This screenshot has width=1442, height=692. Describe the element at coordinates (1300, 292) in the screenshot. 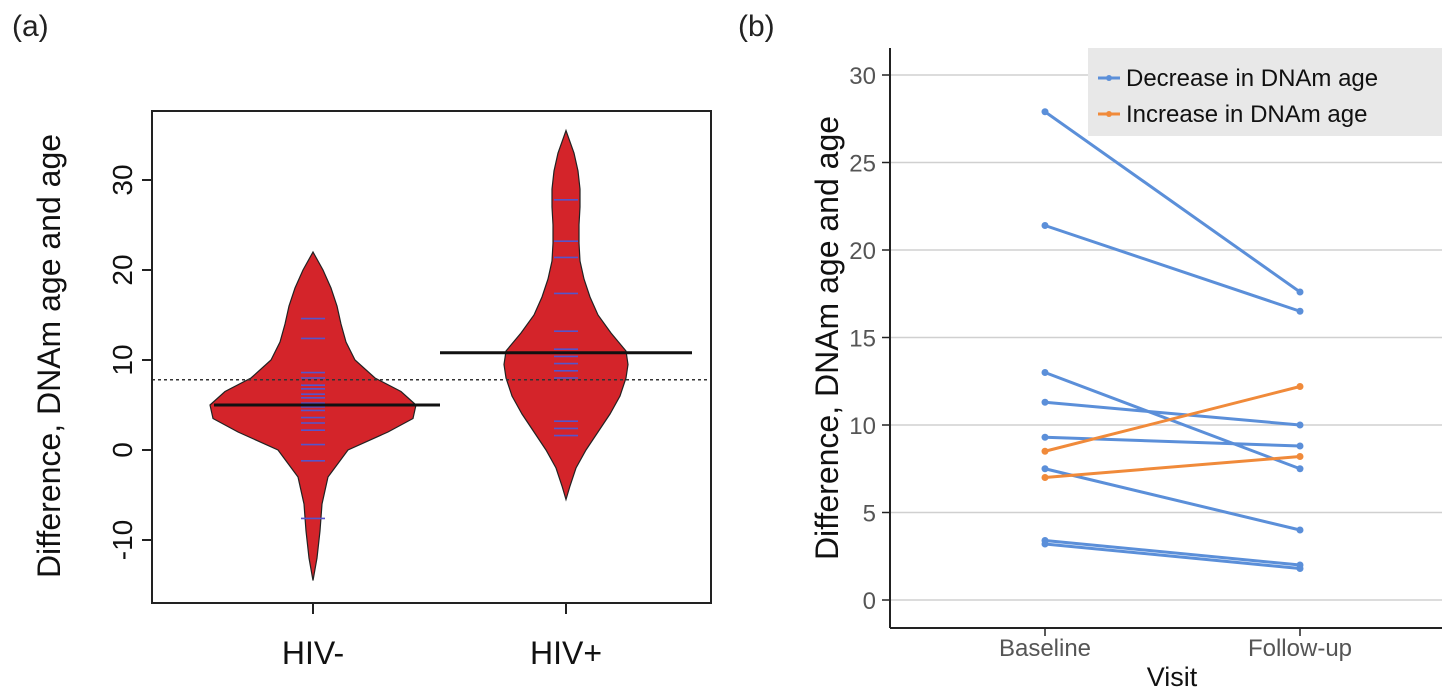

I see `series-point-1-follow-up` at that location.